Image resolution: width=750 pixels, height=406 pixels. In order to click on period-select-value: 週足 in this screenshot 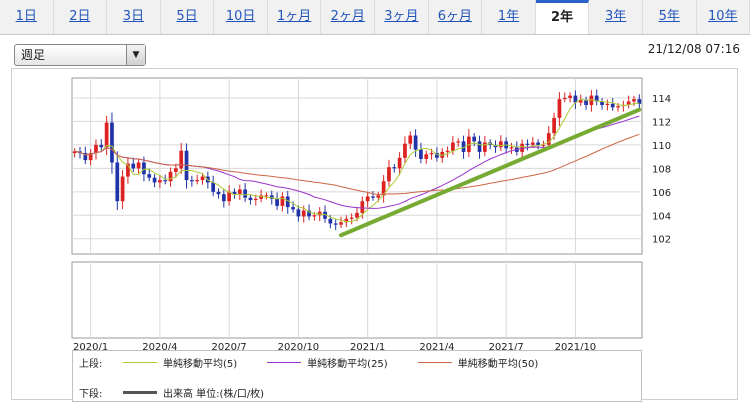, I will do `click(33, 55)`.